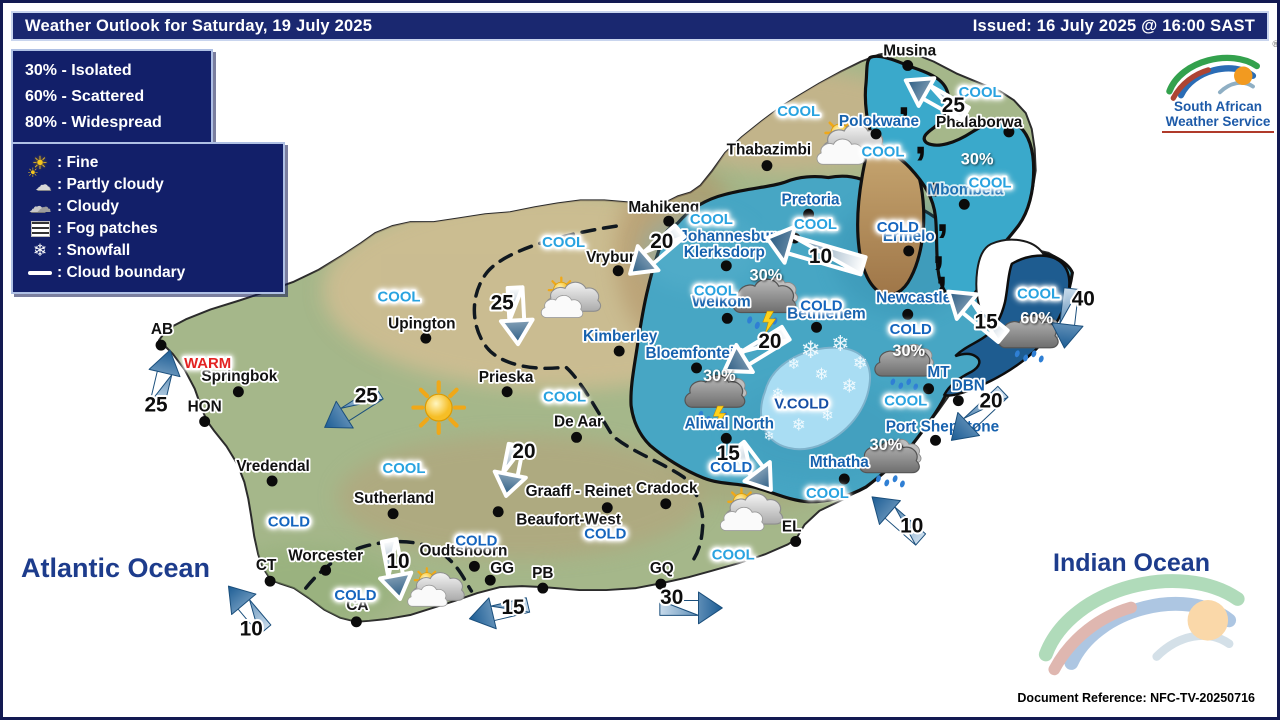 The width and height of the screenshot is (1280, 720). I want to click on city-hon: HON, so click(204, 412).